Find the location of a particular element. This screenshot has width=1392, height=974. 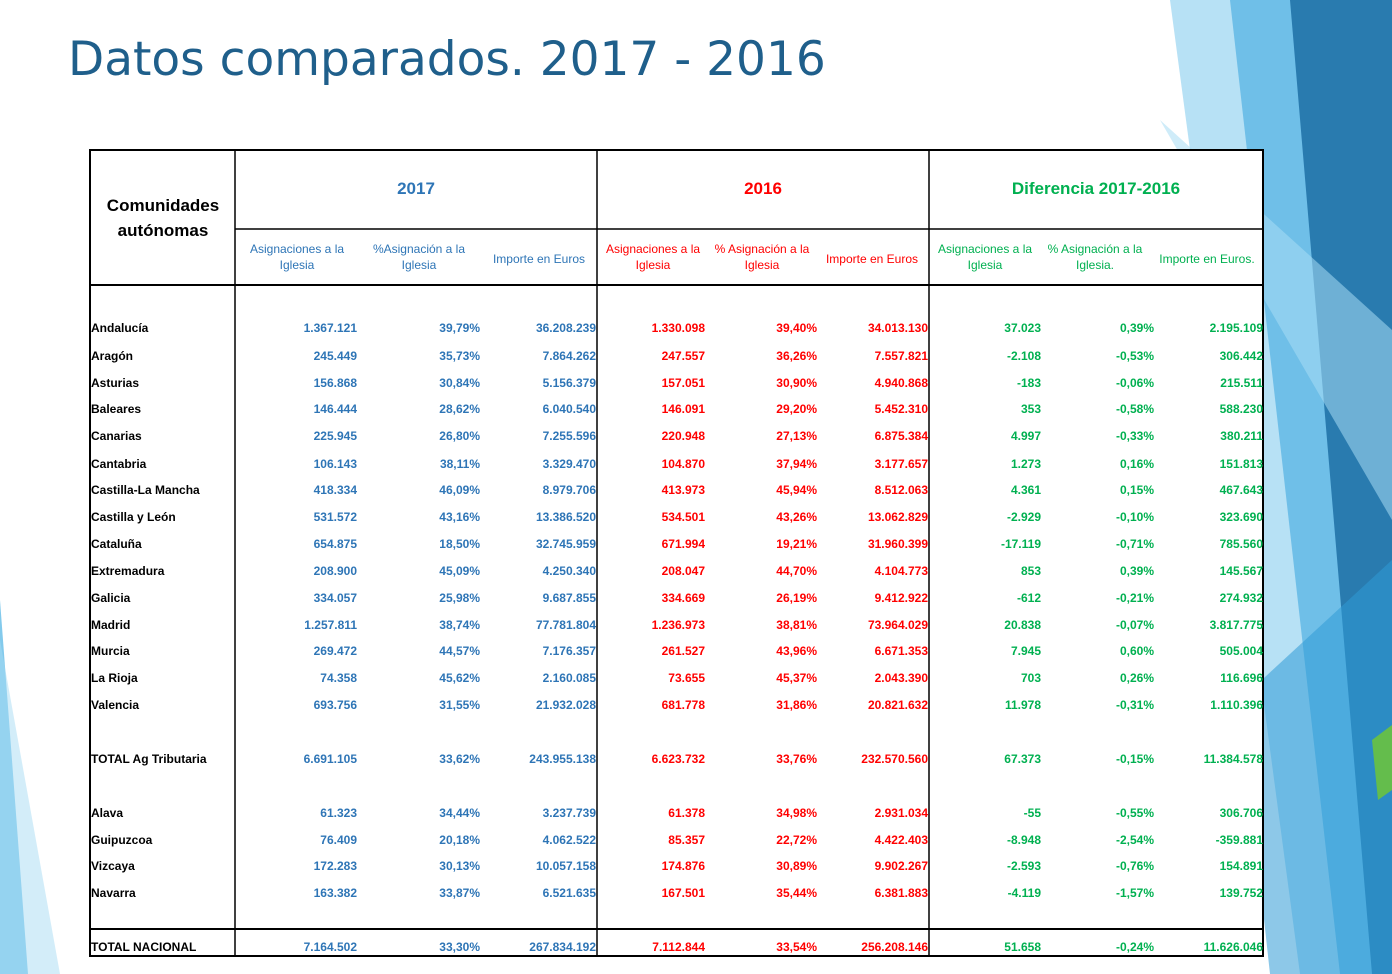

cell-pct-2016: 35,44% is located at coordinates (796, 893).